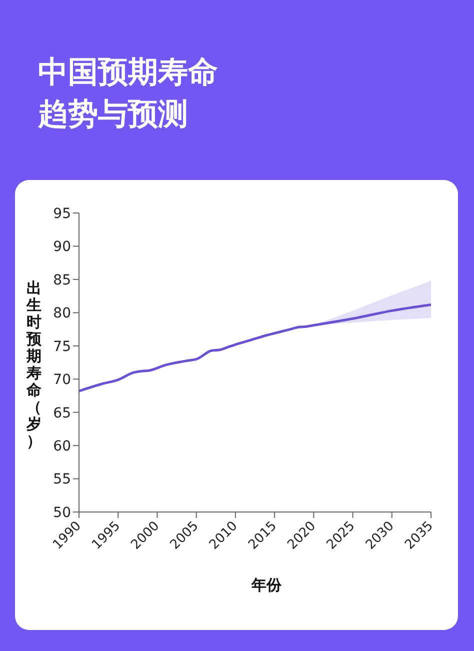  What do you see at coordinates (62, 214) in the screenshot?
I see `y-tick-label: 95` at bounding box center [62, 214].